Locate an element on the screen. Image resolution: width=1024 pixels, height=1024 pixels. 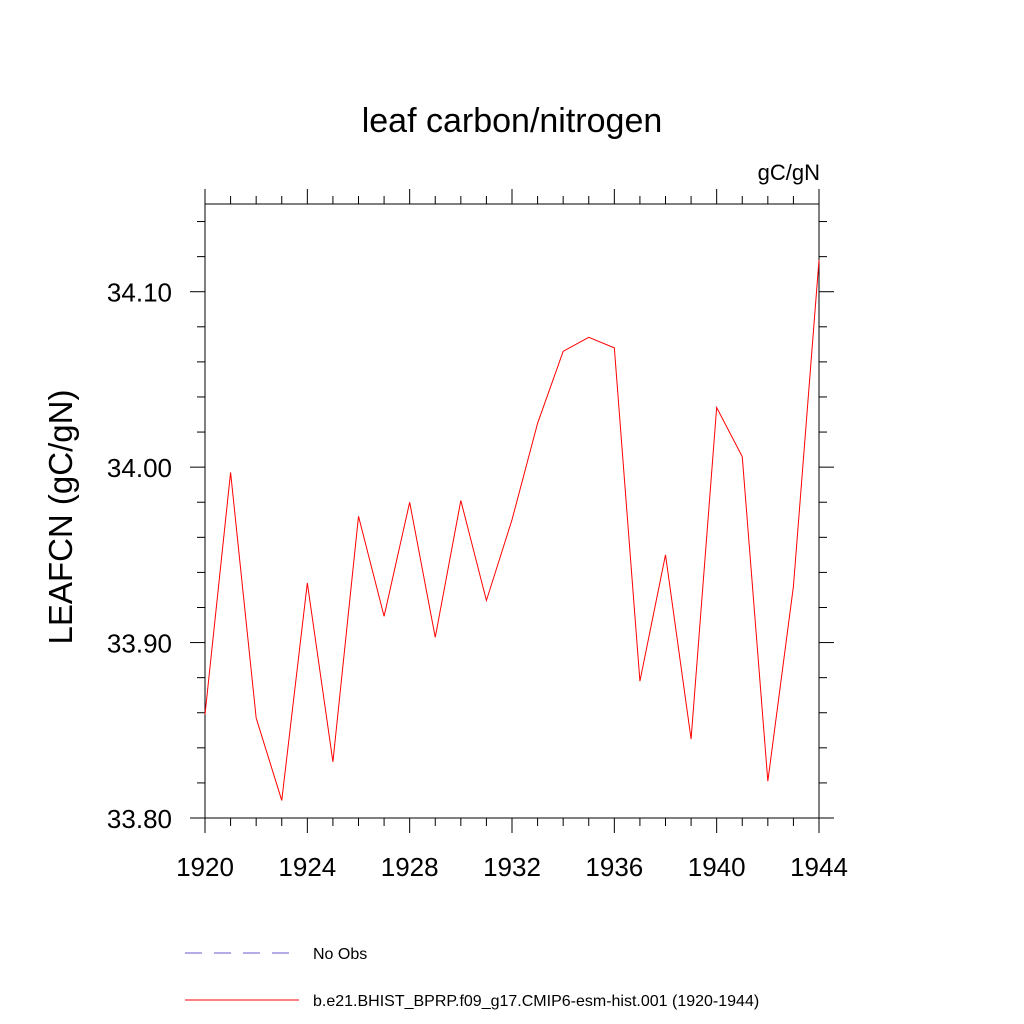
x-tick-label: 1940 is located at coordinates (717, 867).